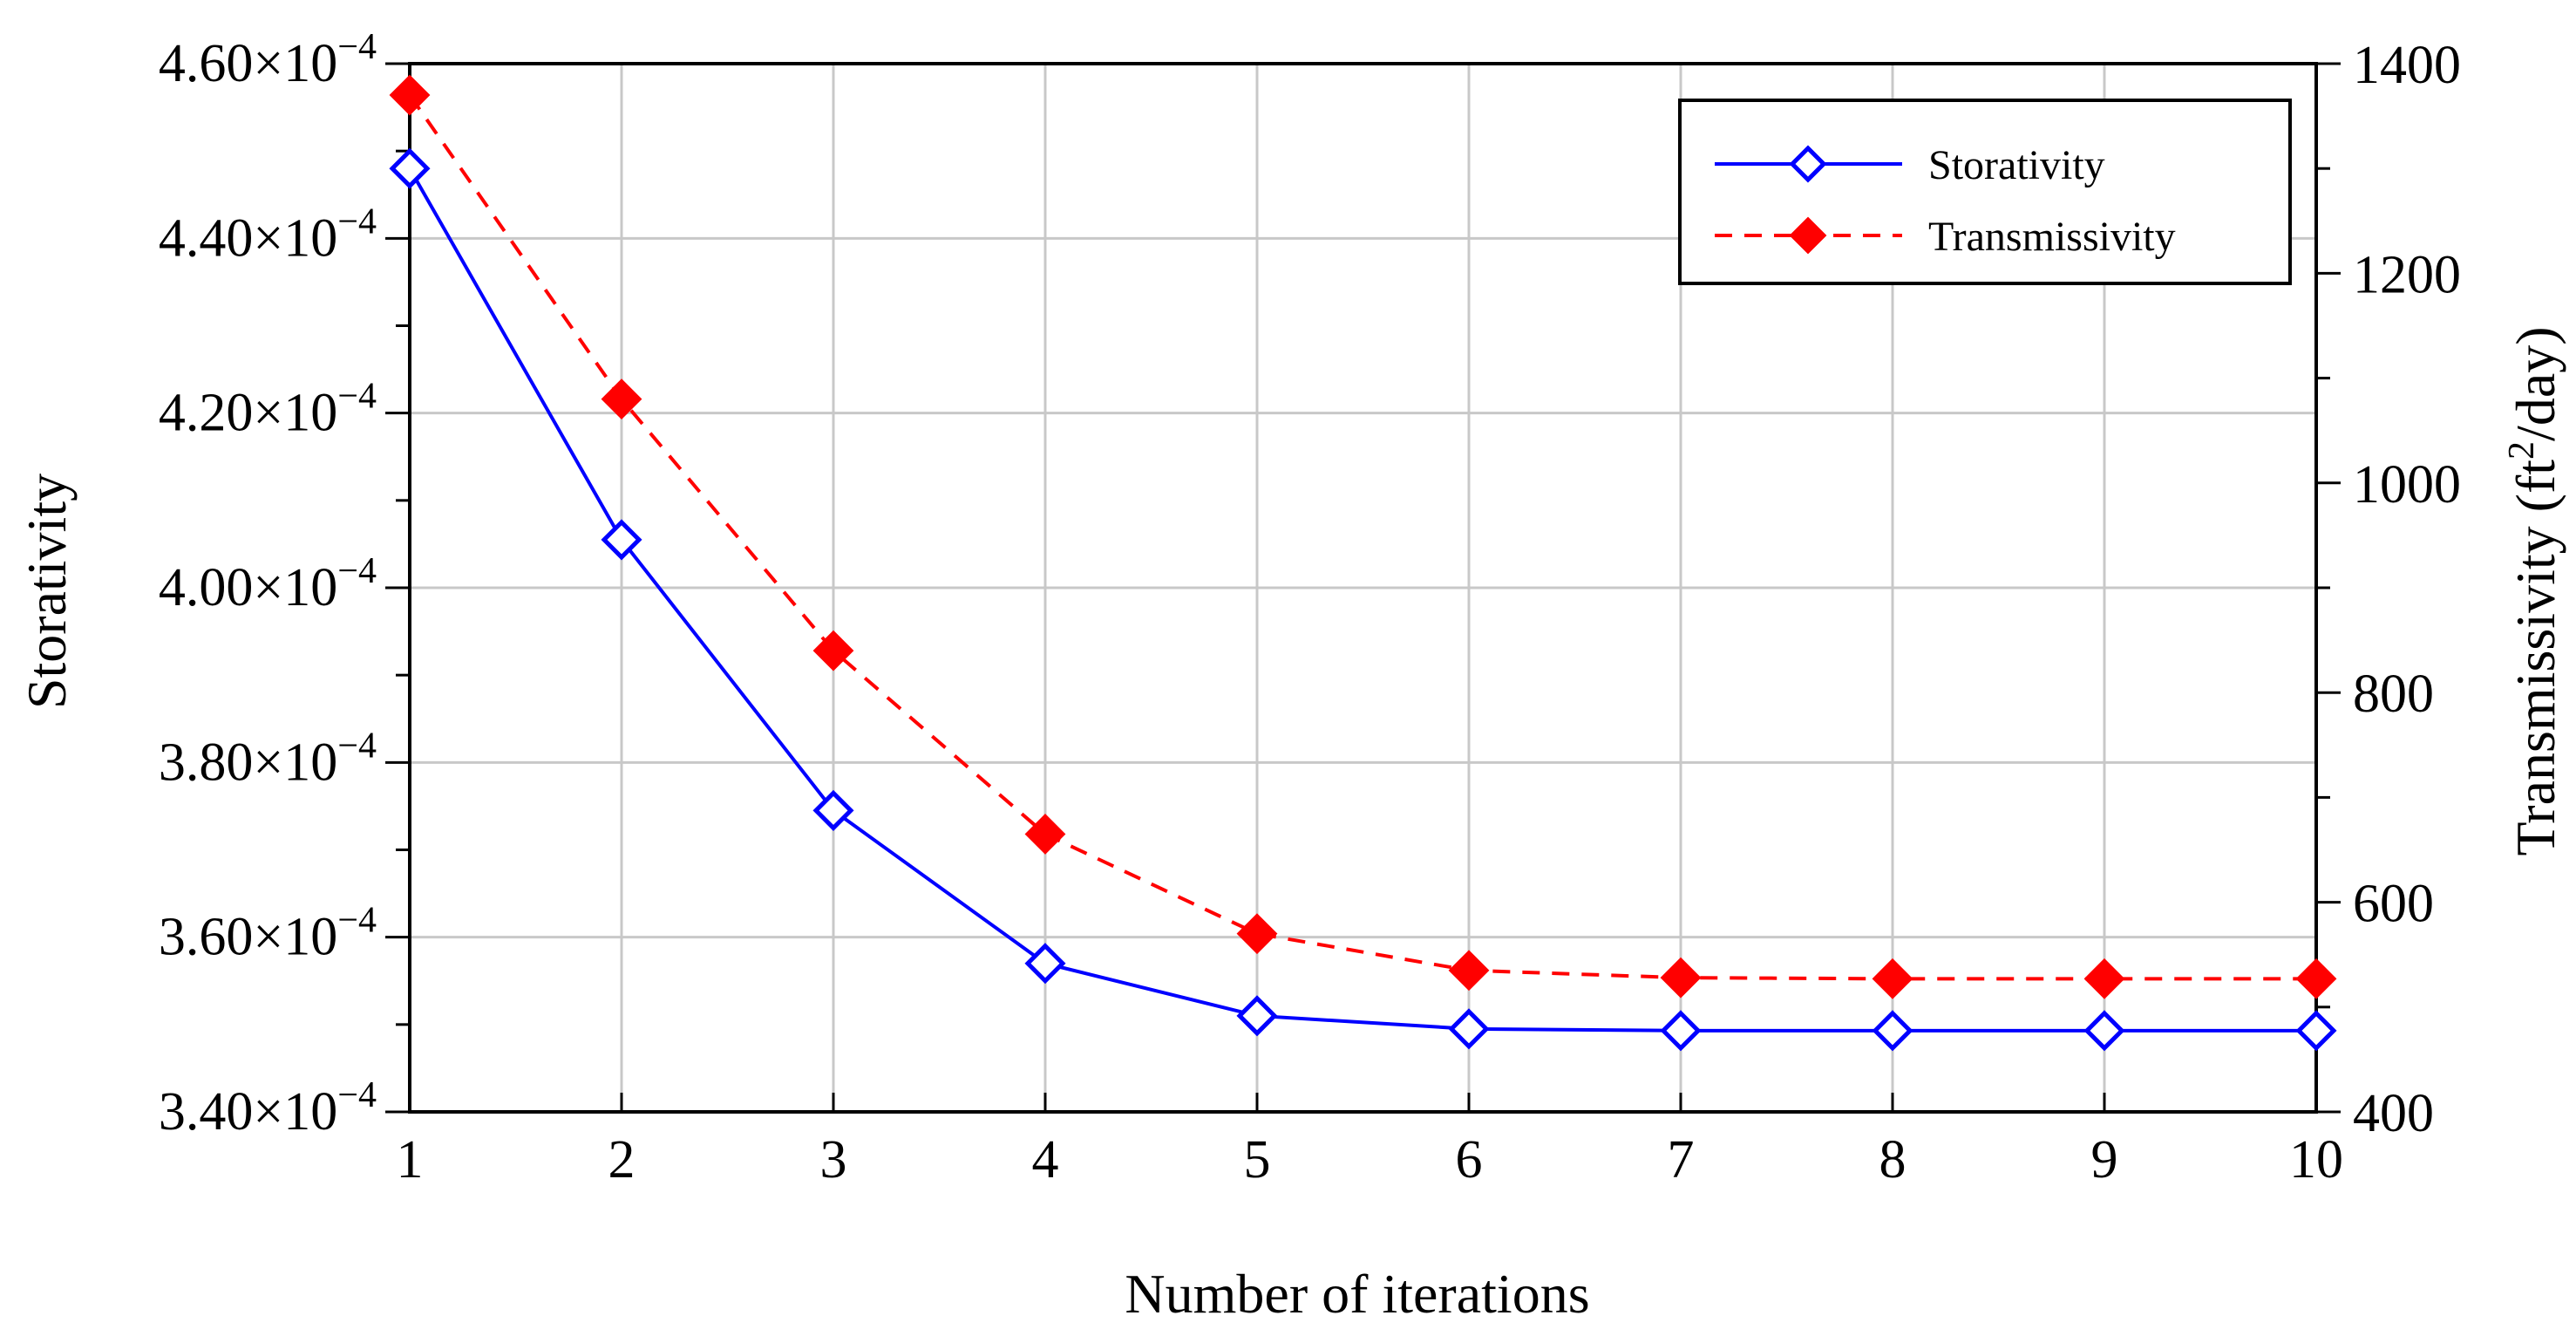  What do you see at coordinates (2407, 485) in the screenshot?
I see `right-tick-label: 1000` at bounding box center [2407, 485].